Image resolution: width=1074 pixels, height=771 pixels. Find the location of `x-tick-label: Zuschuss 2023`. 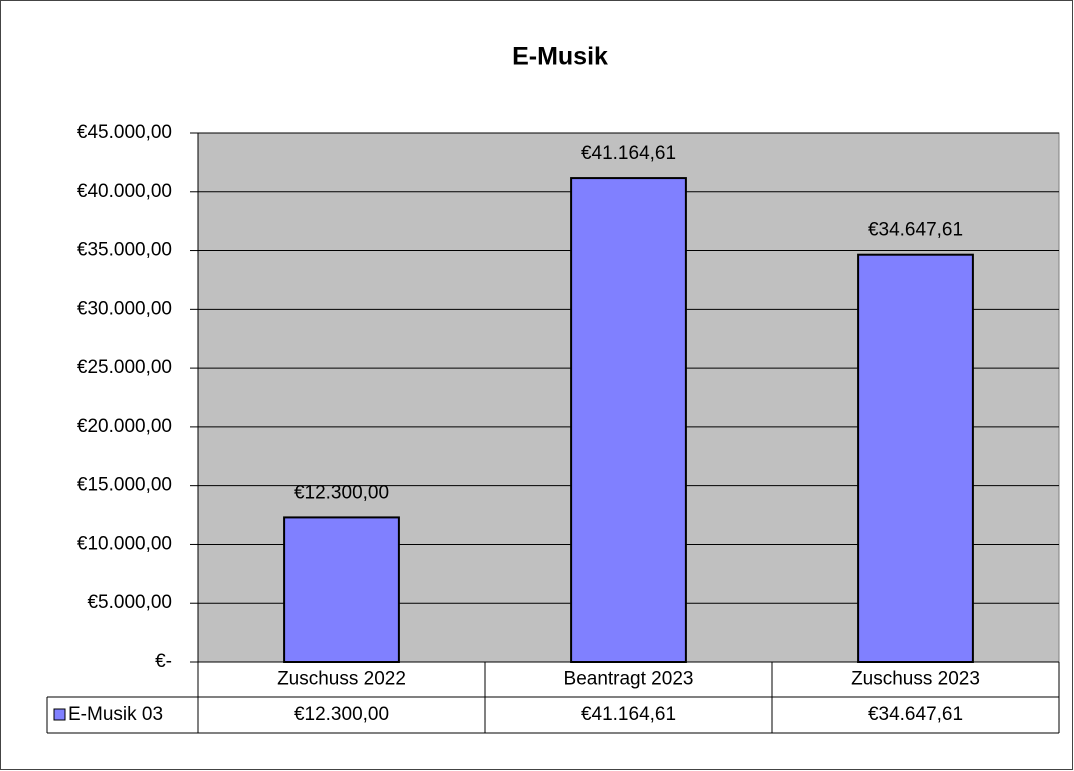

x-tick-label: Zuschuss 2023 is located at coordinates (915, 679).